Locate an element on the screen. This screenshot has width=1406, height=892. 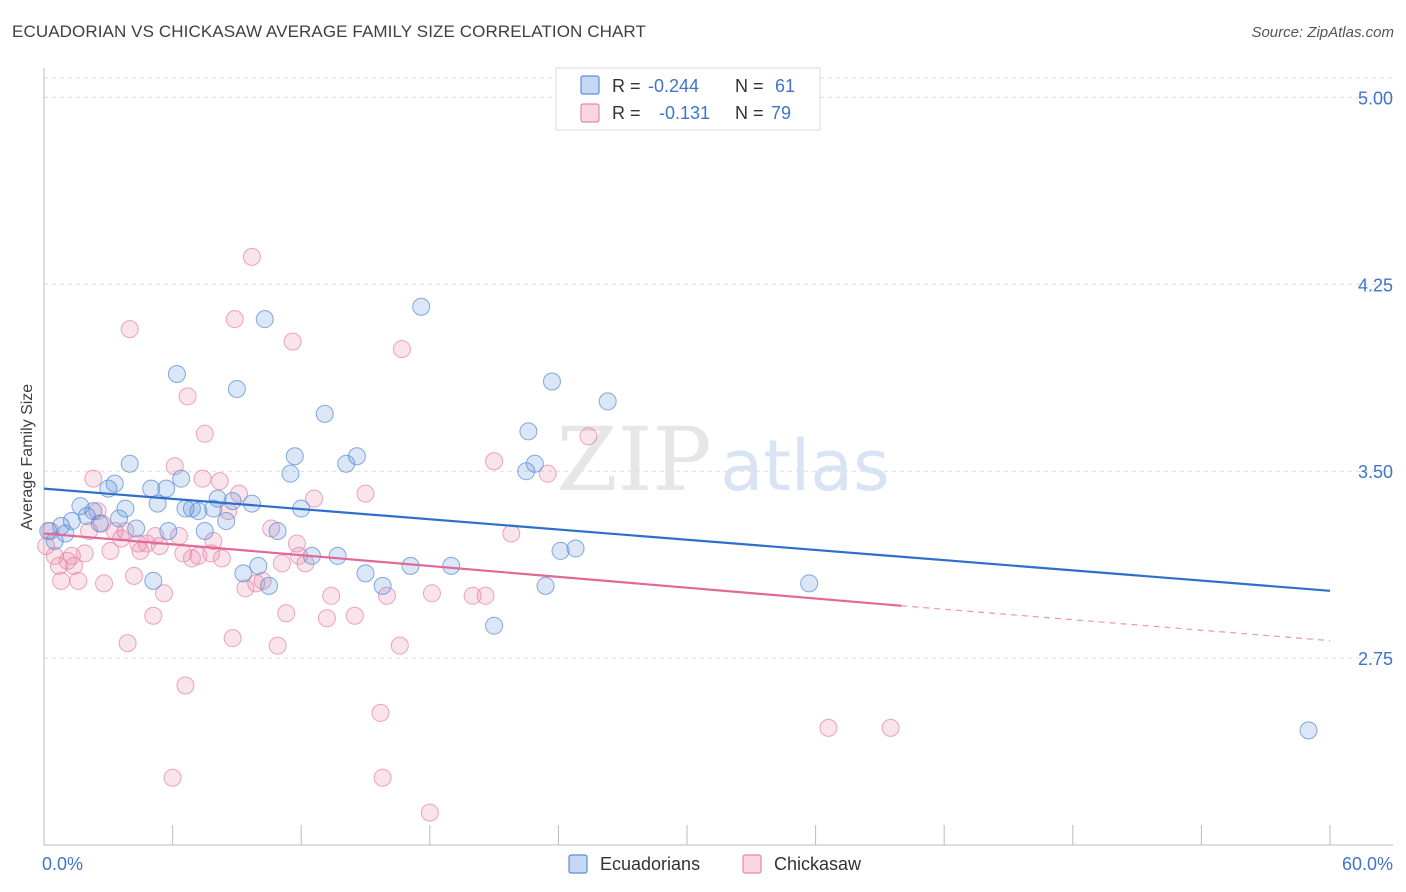
y-tick-label-0: 2.75 is located at coordinates (1375, 659).